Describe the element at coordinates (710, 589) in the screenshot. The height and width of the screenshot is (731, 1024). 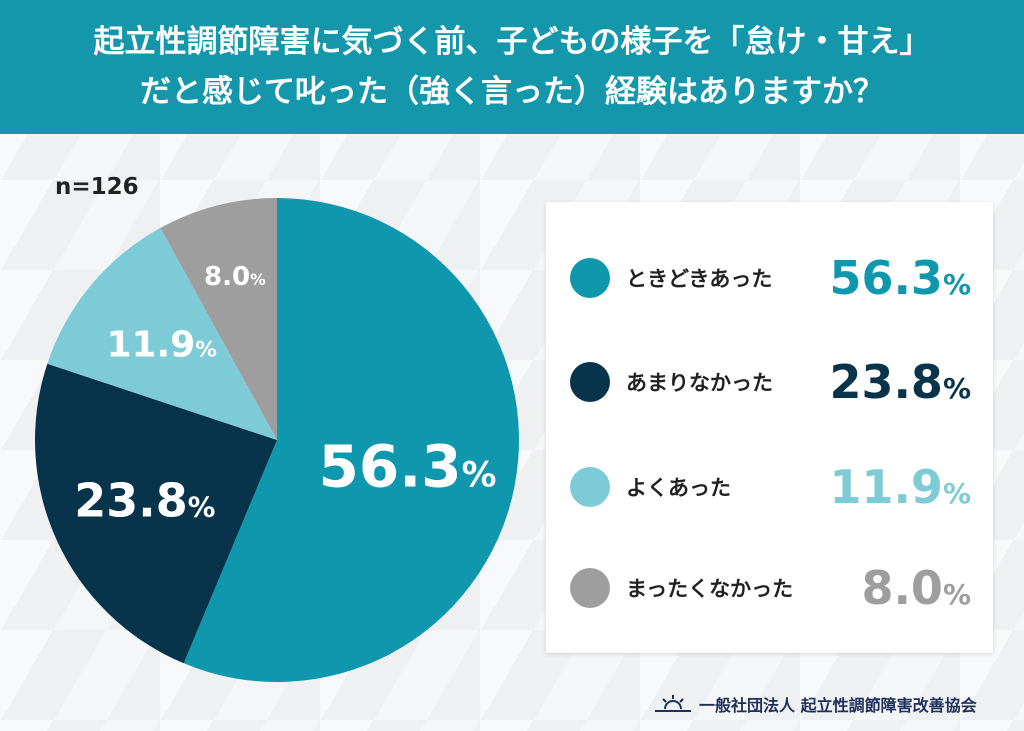
I see `legend-label: まったくなかった` at that location.